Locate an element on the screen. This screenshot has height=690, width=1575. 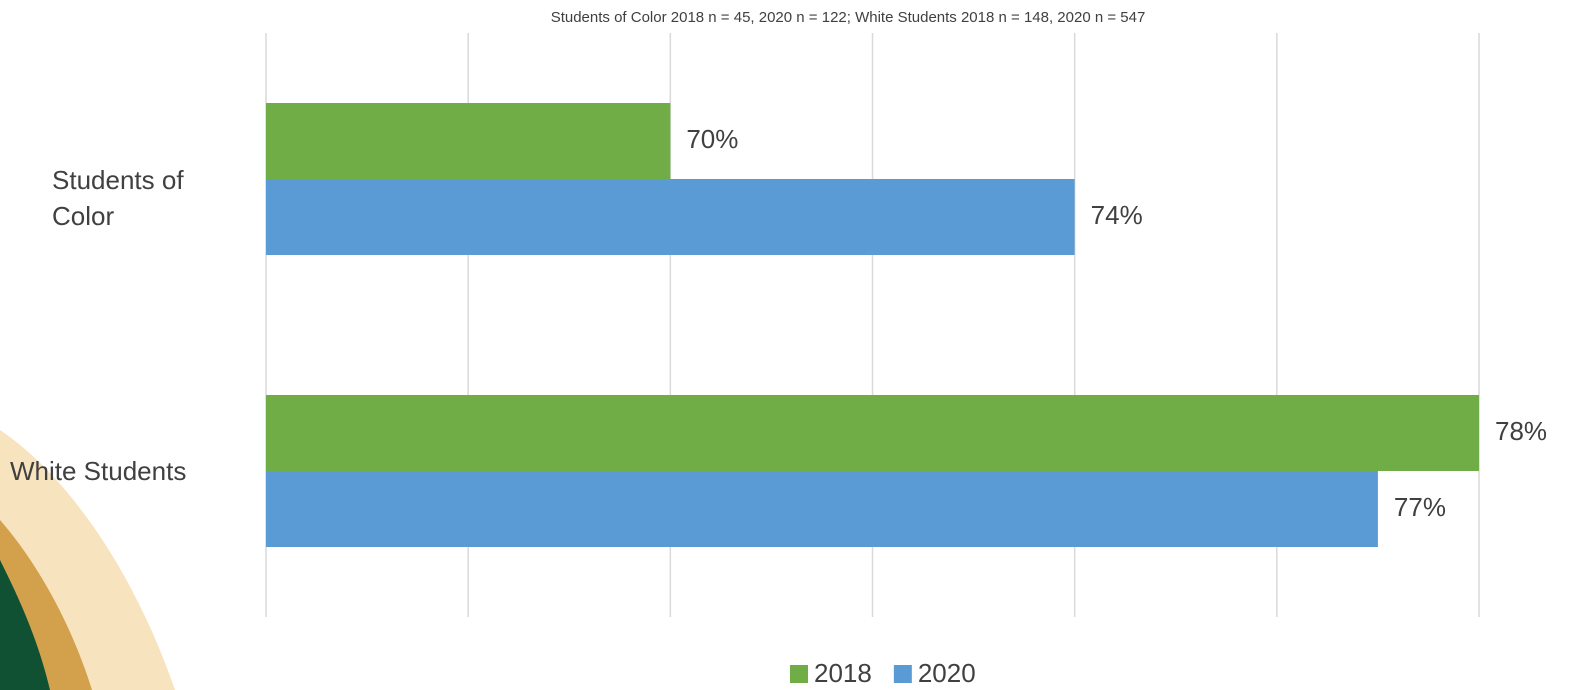
value-label: 78% is located at coordinates (1521, 431).